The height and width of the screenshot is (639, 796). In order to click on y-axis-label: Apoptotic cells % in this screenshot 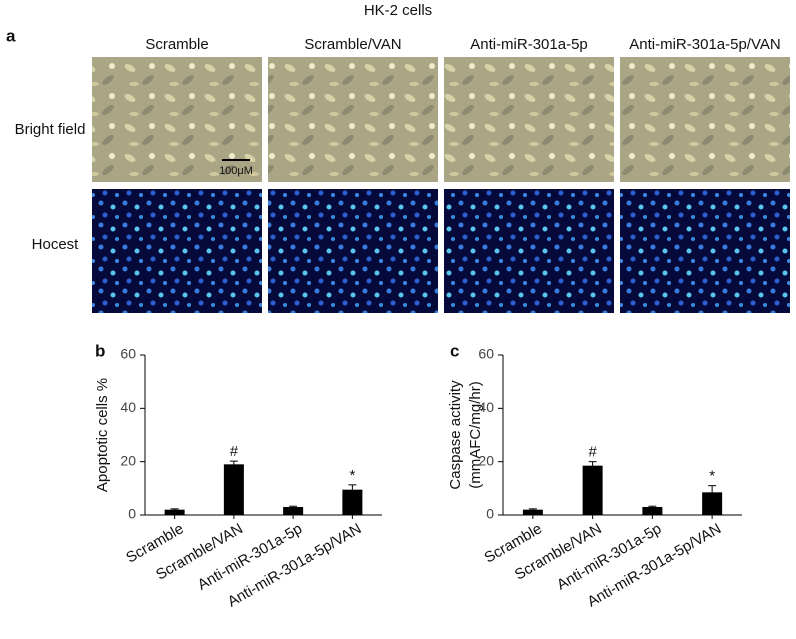, I will do `click(102, 435)`.